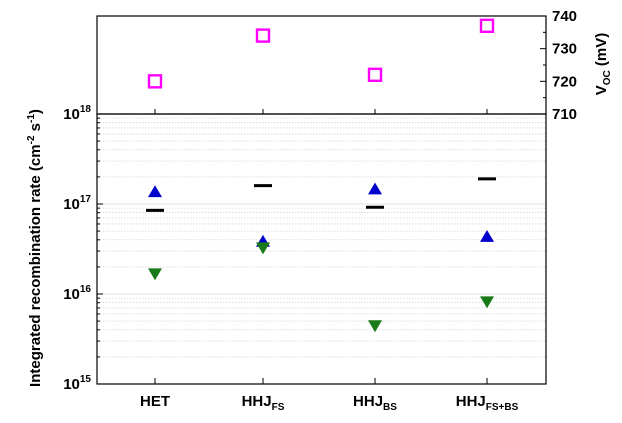 This screenshot has width=622, height=423. I want to click on rec-tick-exp: 16, so click(86, 289).